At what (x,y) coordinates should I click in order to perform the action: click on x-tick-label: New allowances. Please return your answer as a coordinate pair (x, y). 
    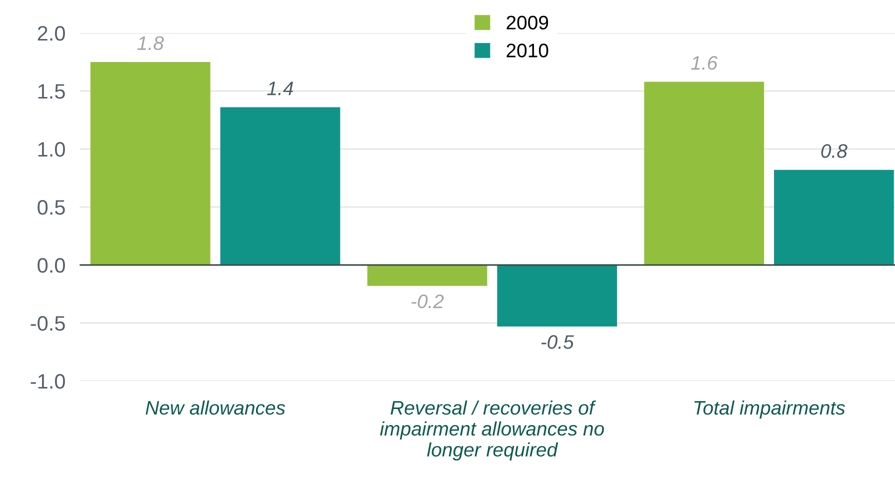
    Looking at the image, I should click on (216, 407).